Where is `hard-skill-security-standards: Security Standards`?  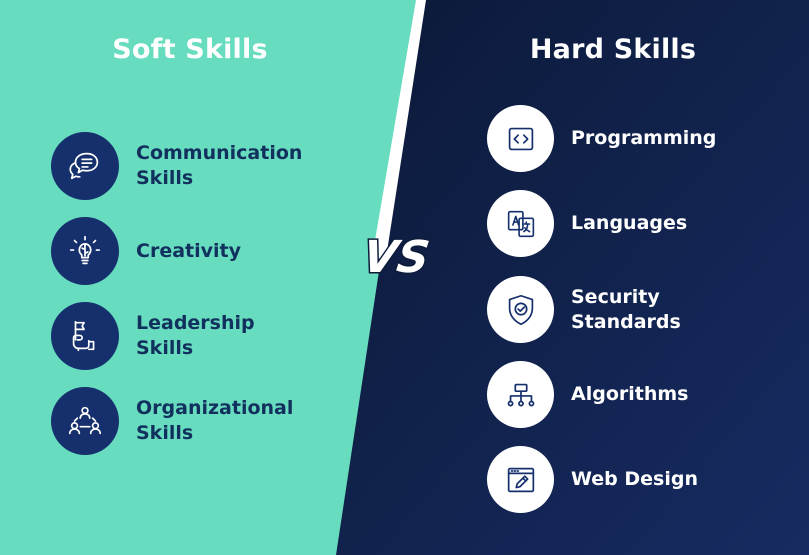 hard-skill-security-standards: Security Standards is located at coordinates (584, 309).